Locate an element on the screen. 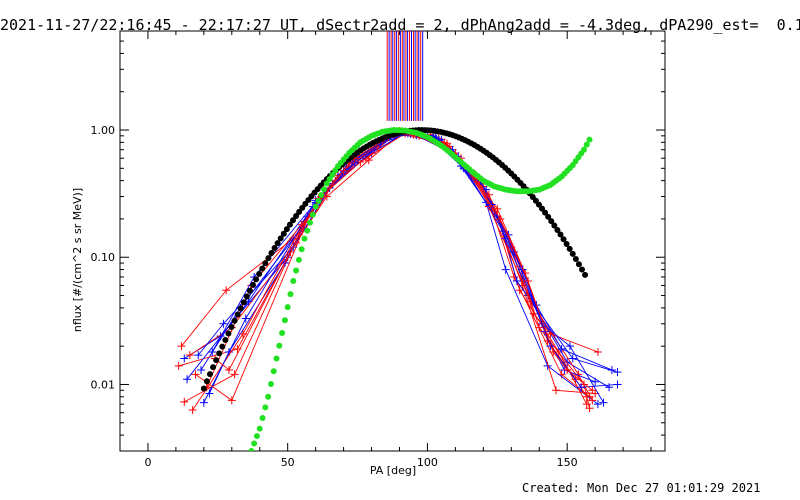  created-timestamp: Created: Mon Dec 27 01:01:29 2021 is located at coordinates (641, 488).